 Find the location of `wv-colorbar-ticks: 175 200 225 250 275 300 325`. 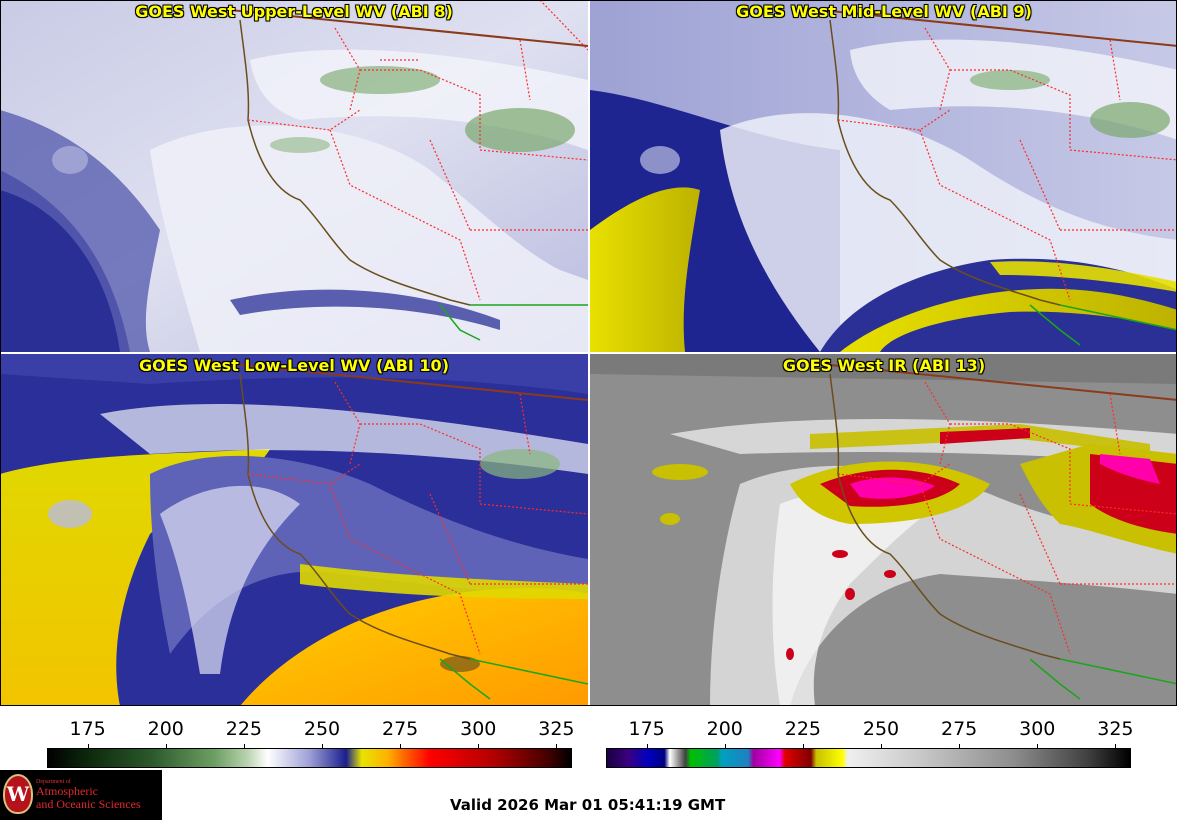

wv-colorbar-ticks: 175 200 225 250 275 300 325 is located at coordinates (311, 733).